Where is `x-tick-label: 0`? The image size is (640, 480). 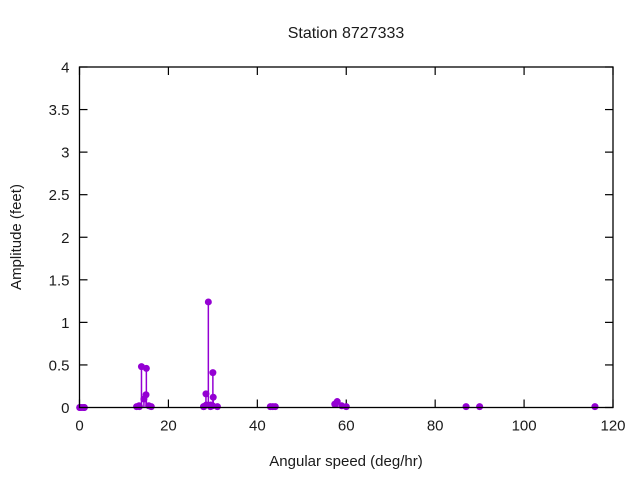
x-tick-label: 0 is located at coordinates (79, 426).